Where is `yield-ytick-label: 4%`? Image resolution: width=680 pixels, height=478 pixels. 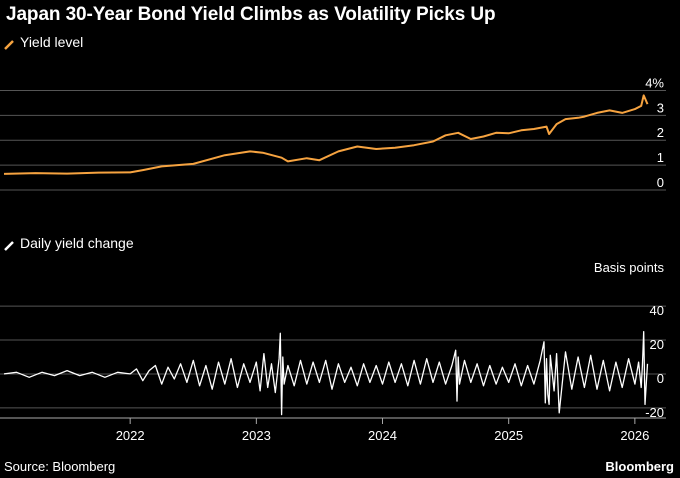
yield-ytick-label: 4% is located at coordinates (654, 82).